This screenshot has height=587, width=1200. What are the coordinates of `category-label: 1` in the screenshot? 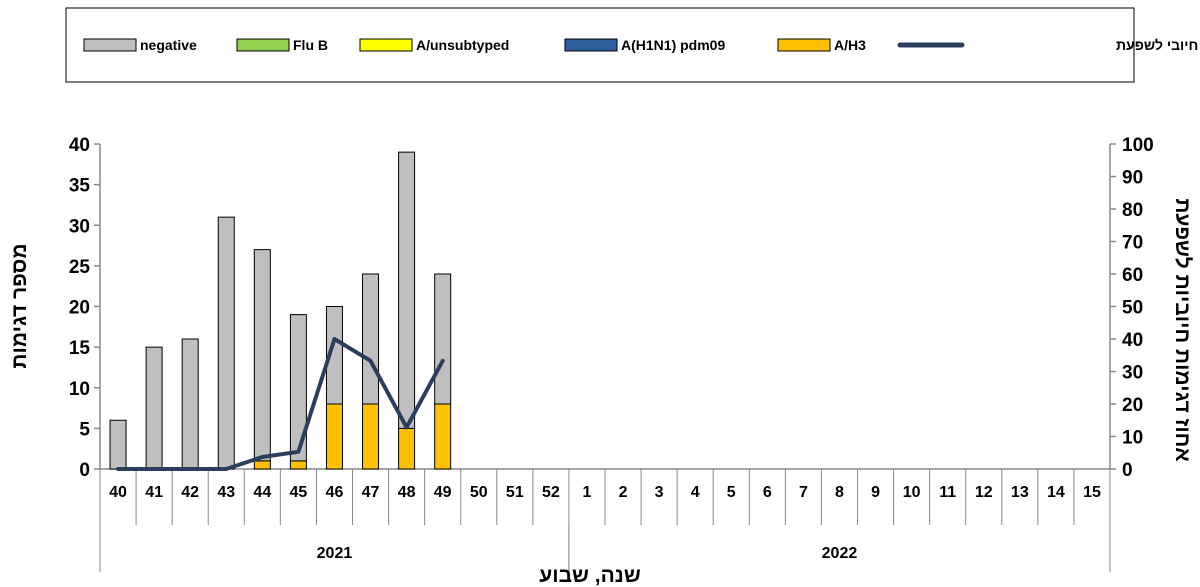 It's located at (587, 492).